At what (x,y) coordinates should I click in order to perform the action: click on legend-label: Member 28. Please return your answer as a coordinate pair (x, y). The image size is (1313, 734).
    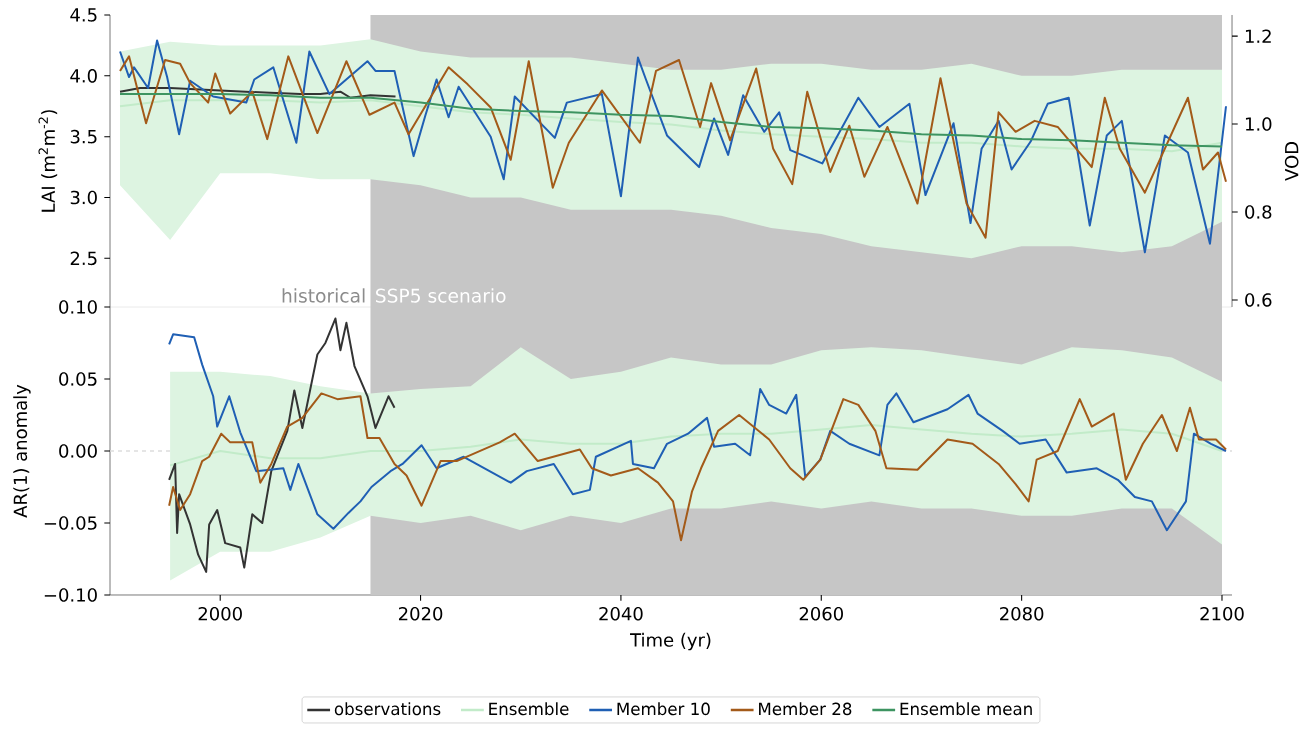
    Looking at the image, I should click on (805, 709).